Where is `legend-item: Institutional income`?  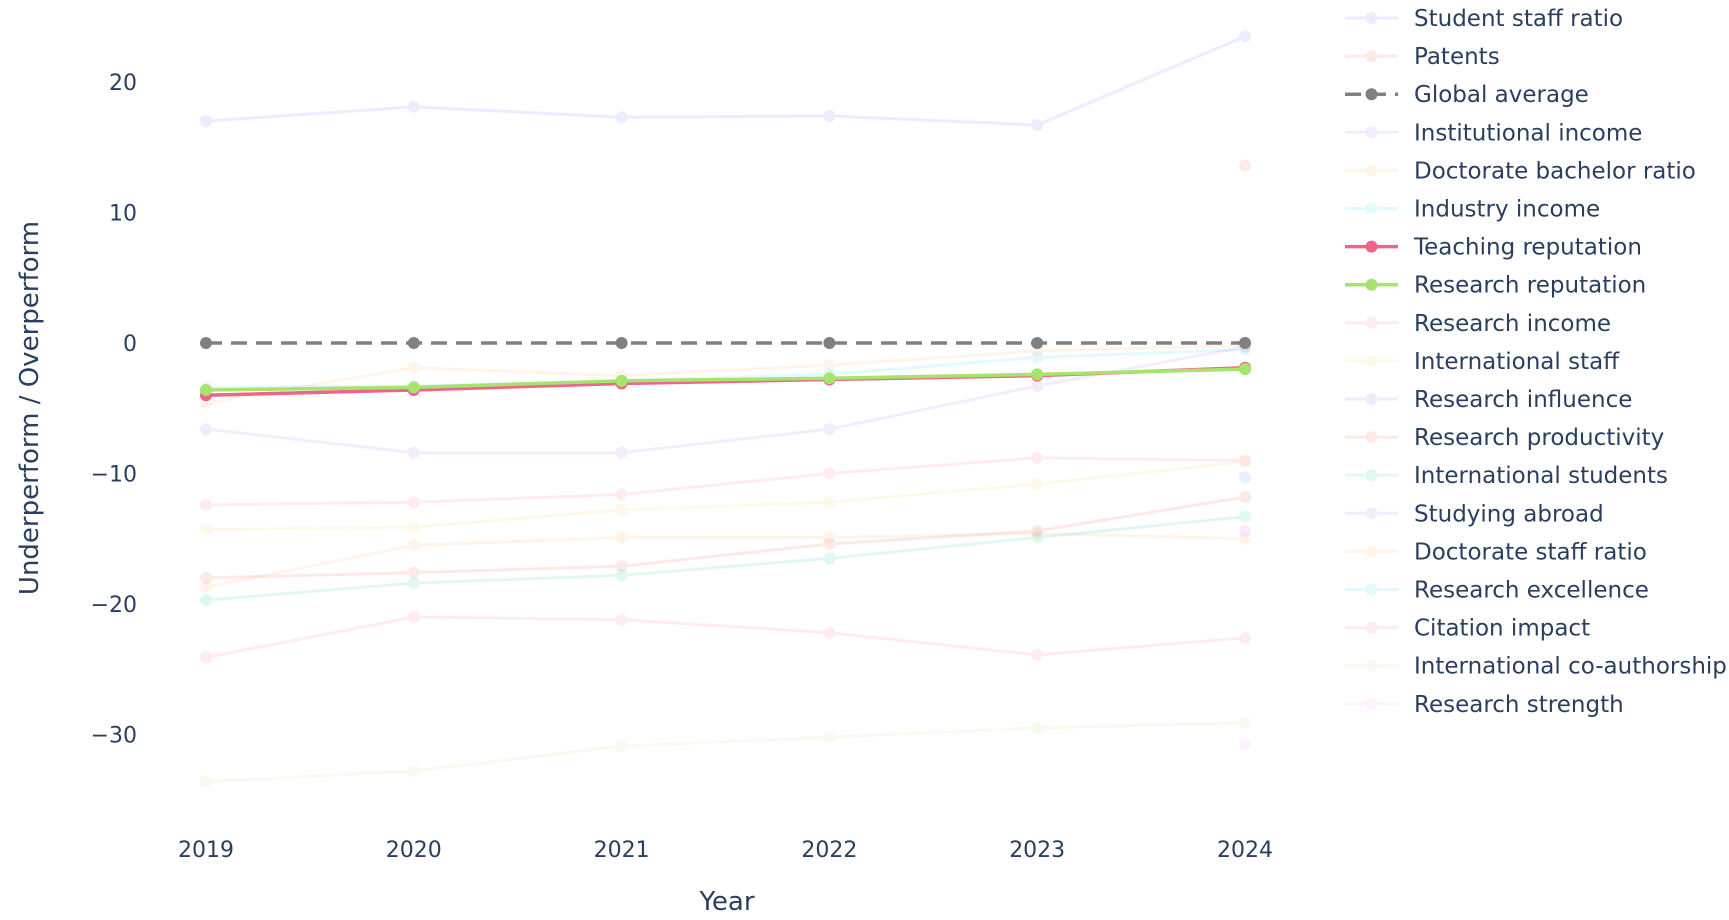
legend-item: Institutional income is located at coordinates (1493, 133).